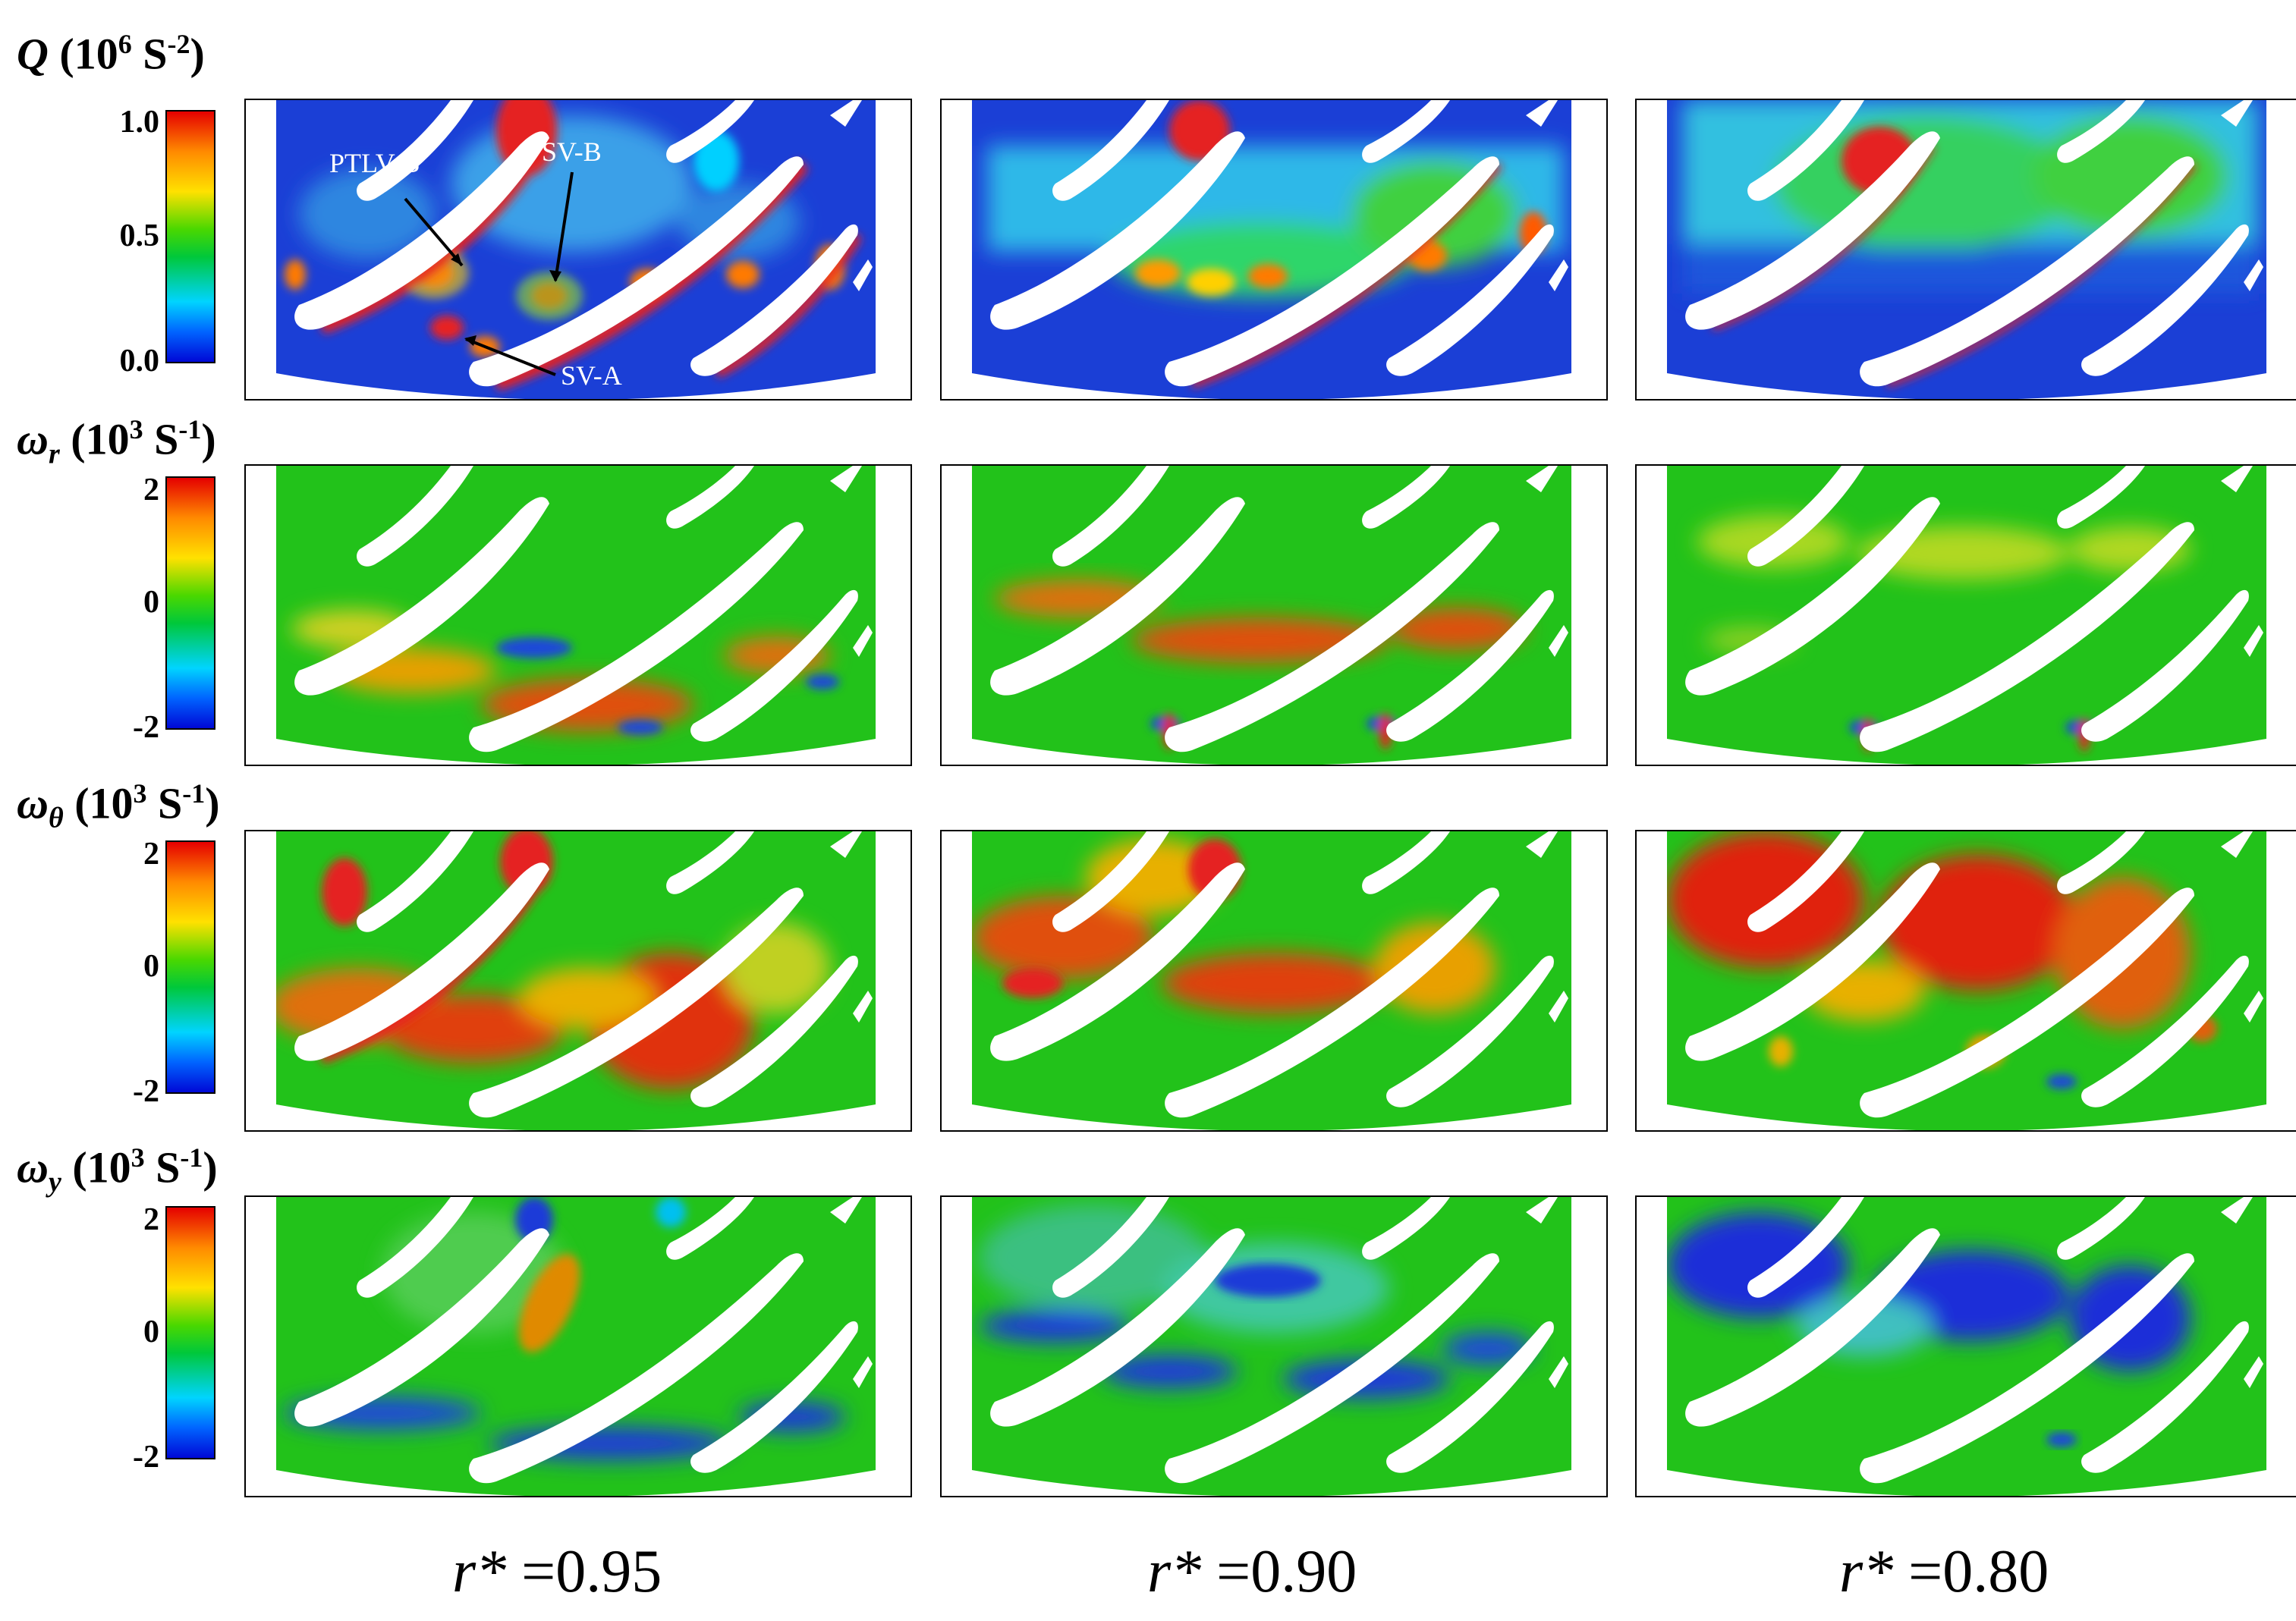  Describe the element at coordinates (118, 806) in the screenshot. I see `row-label-omega-theta: ωθ (103 S-1)` at that location.